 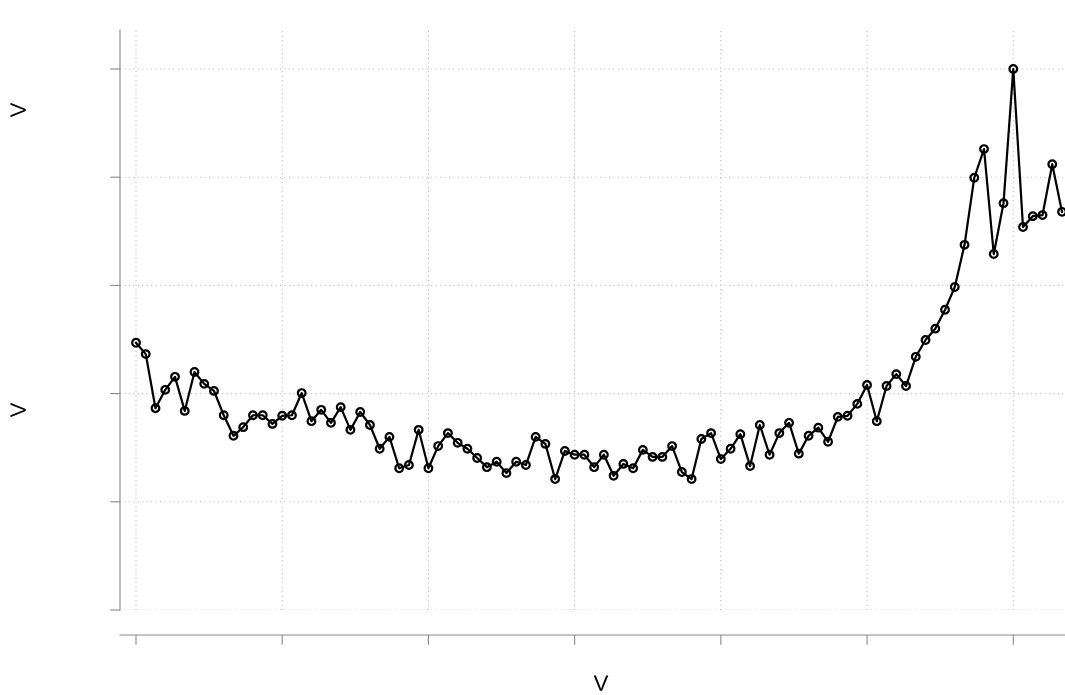 What do you see at coordinates (601, 683) in the screenshot?
I see `x-axis-title: V` at bounding box center [601, 683].